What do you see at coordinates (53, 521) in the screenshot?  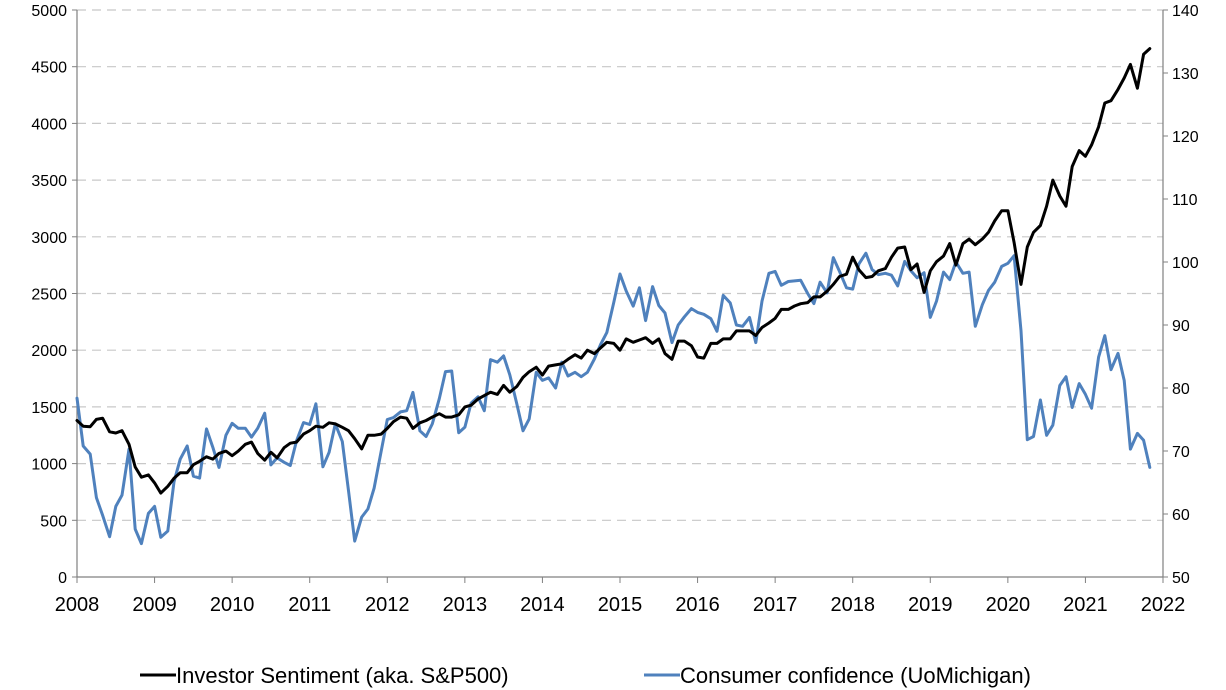 I see `left-tick-label: 500` at bounding box center [53, 521].